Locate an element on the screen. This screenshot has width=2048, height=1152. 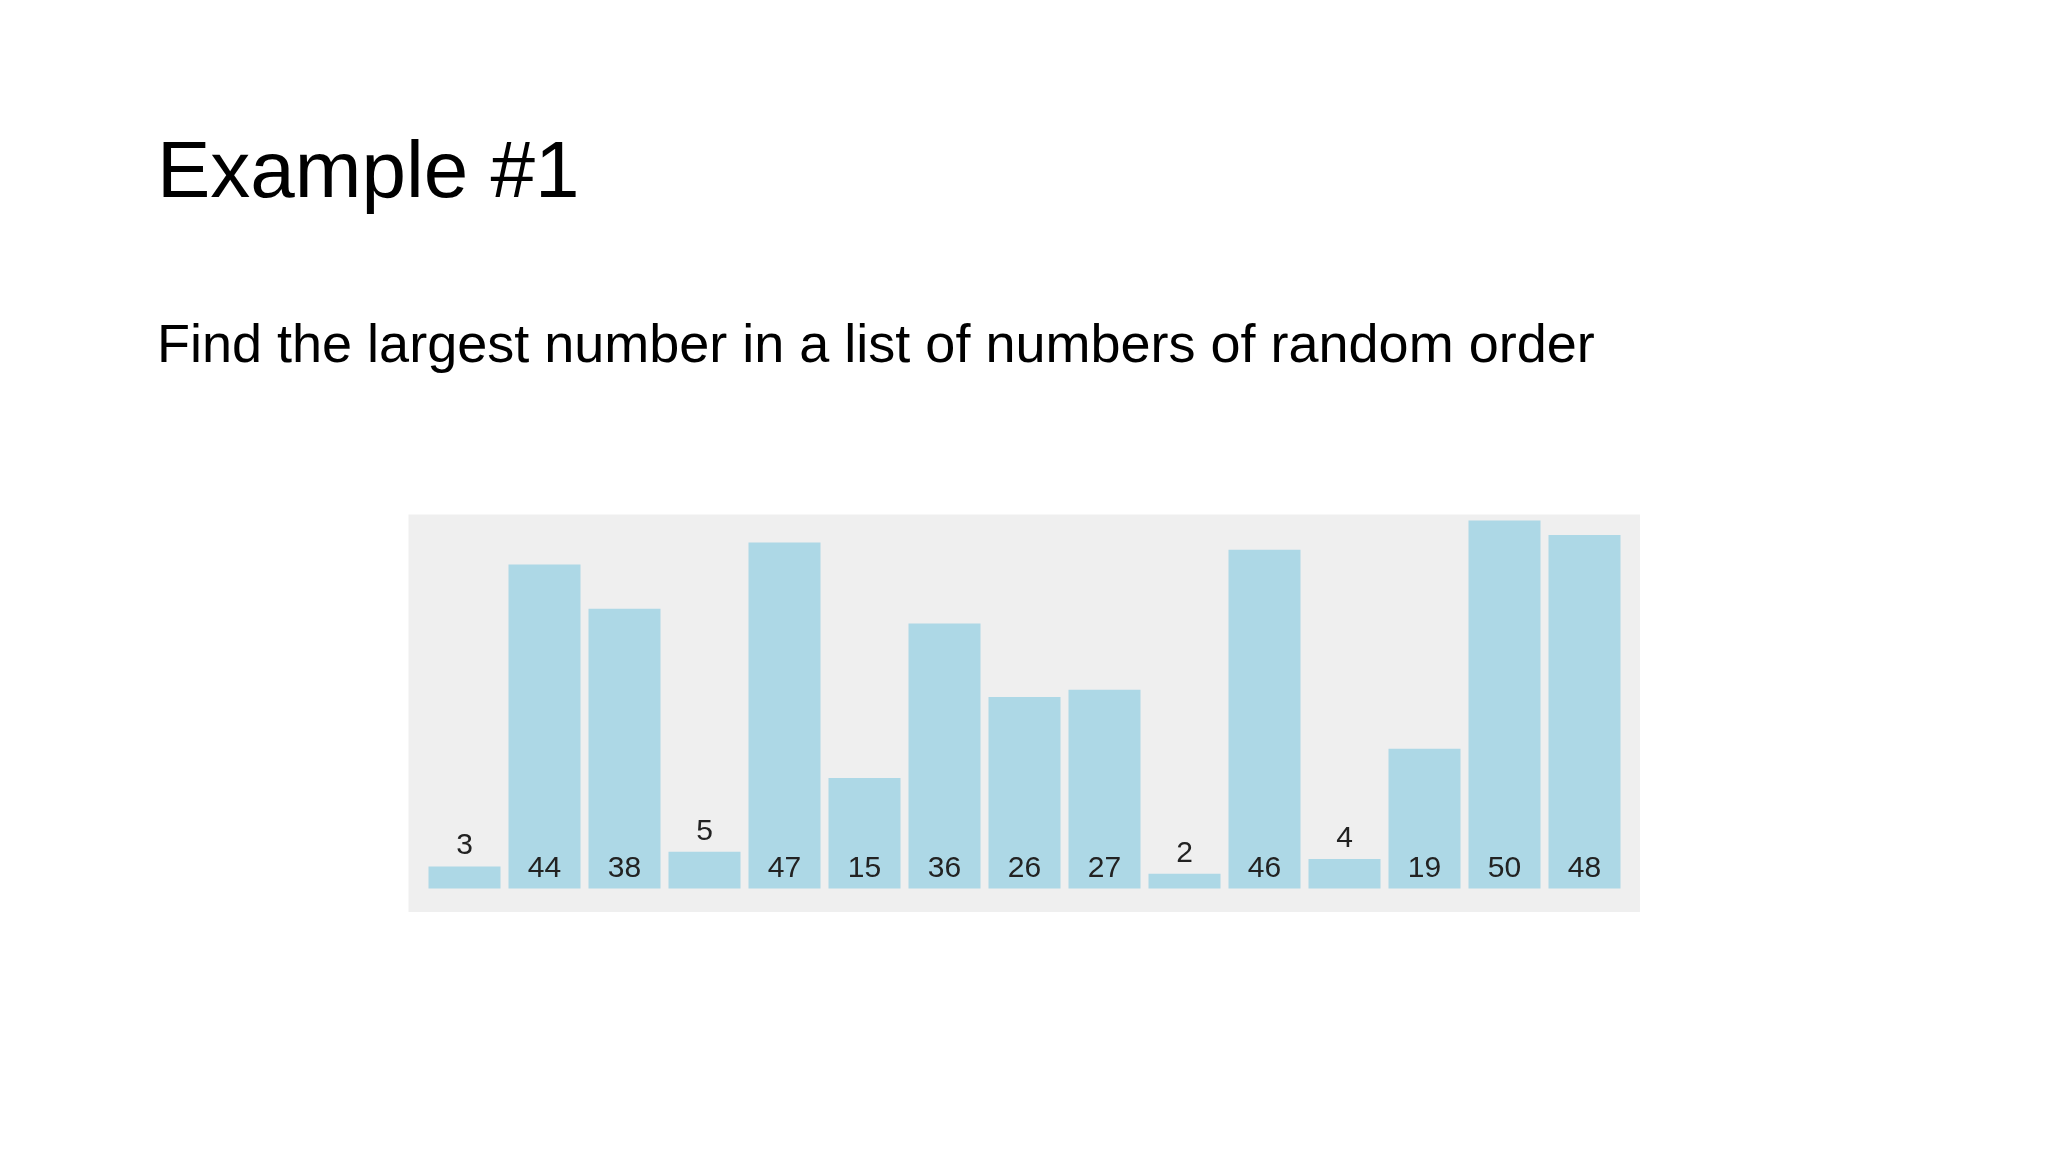
data-label: 44 is located at coordinates (544, 866).